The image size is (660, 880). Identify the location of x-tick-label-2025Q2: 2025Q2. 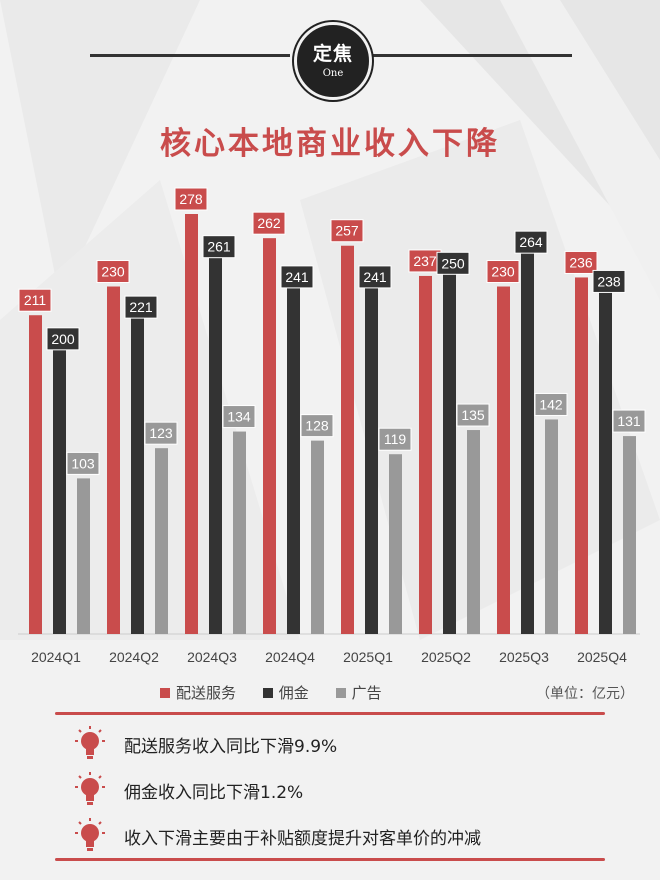
(446, 657).